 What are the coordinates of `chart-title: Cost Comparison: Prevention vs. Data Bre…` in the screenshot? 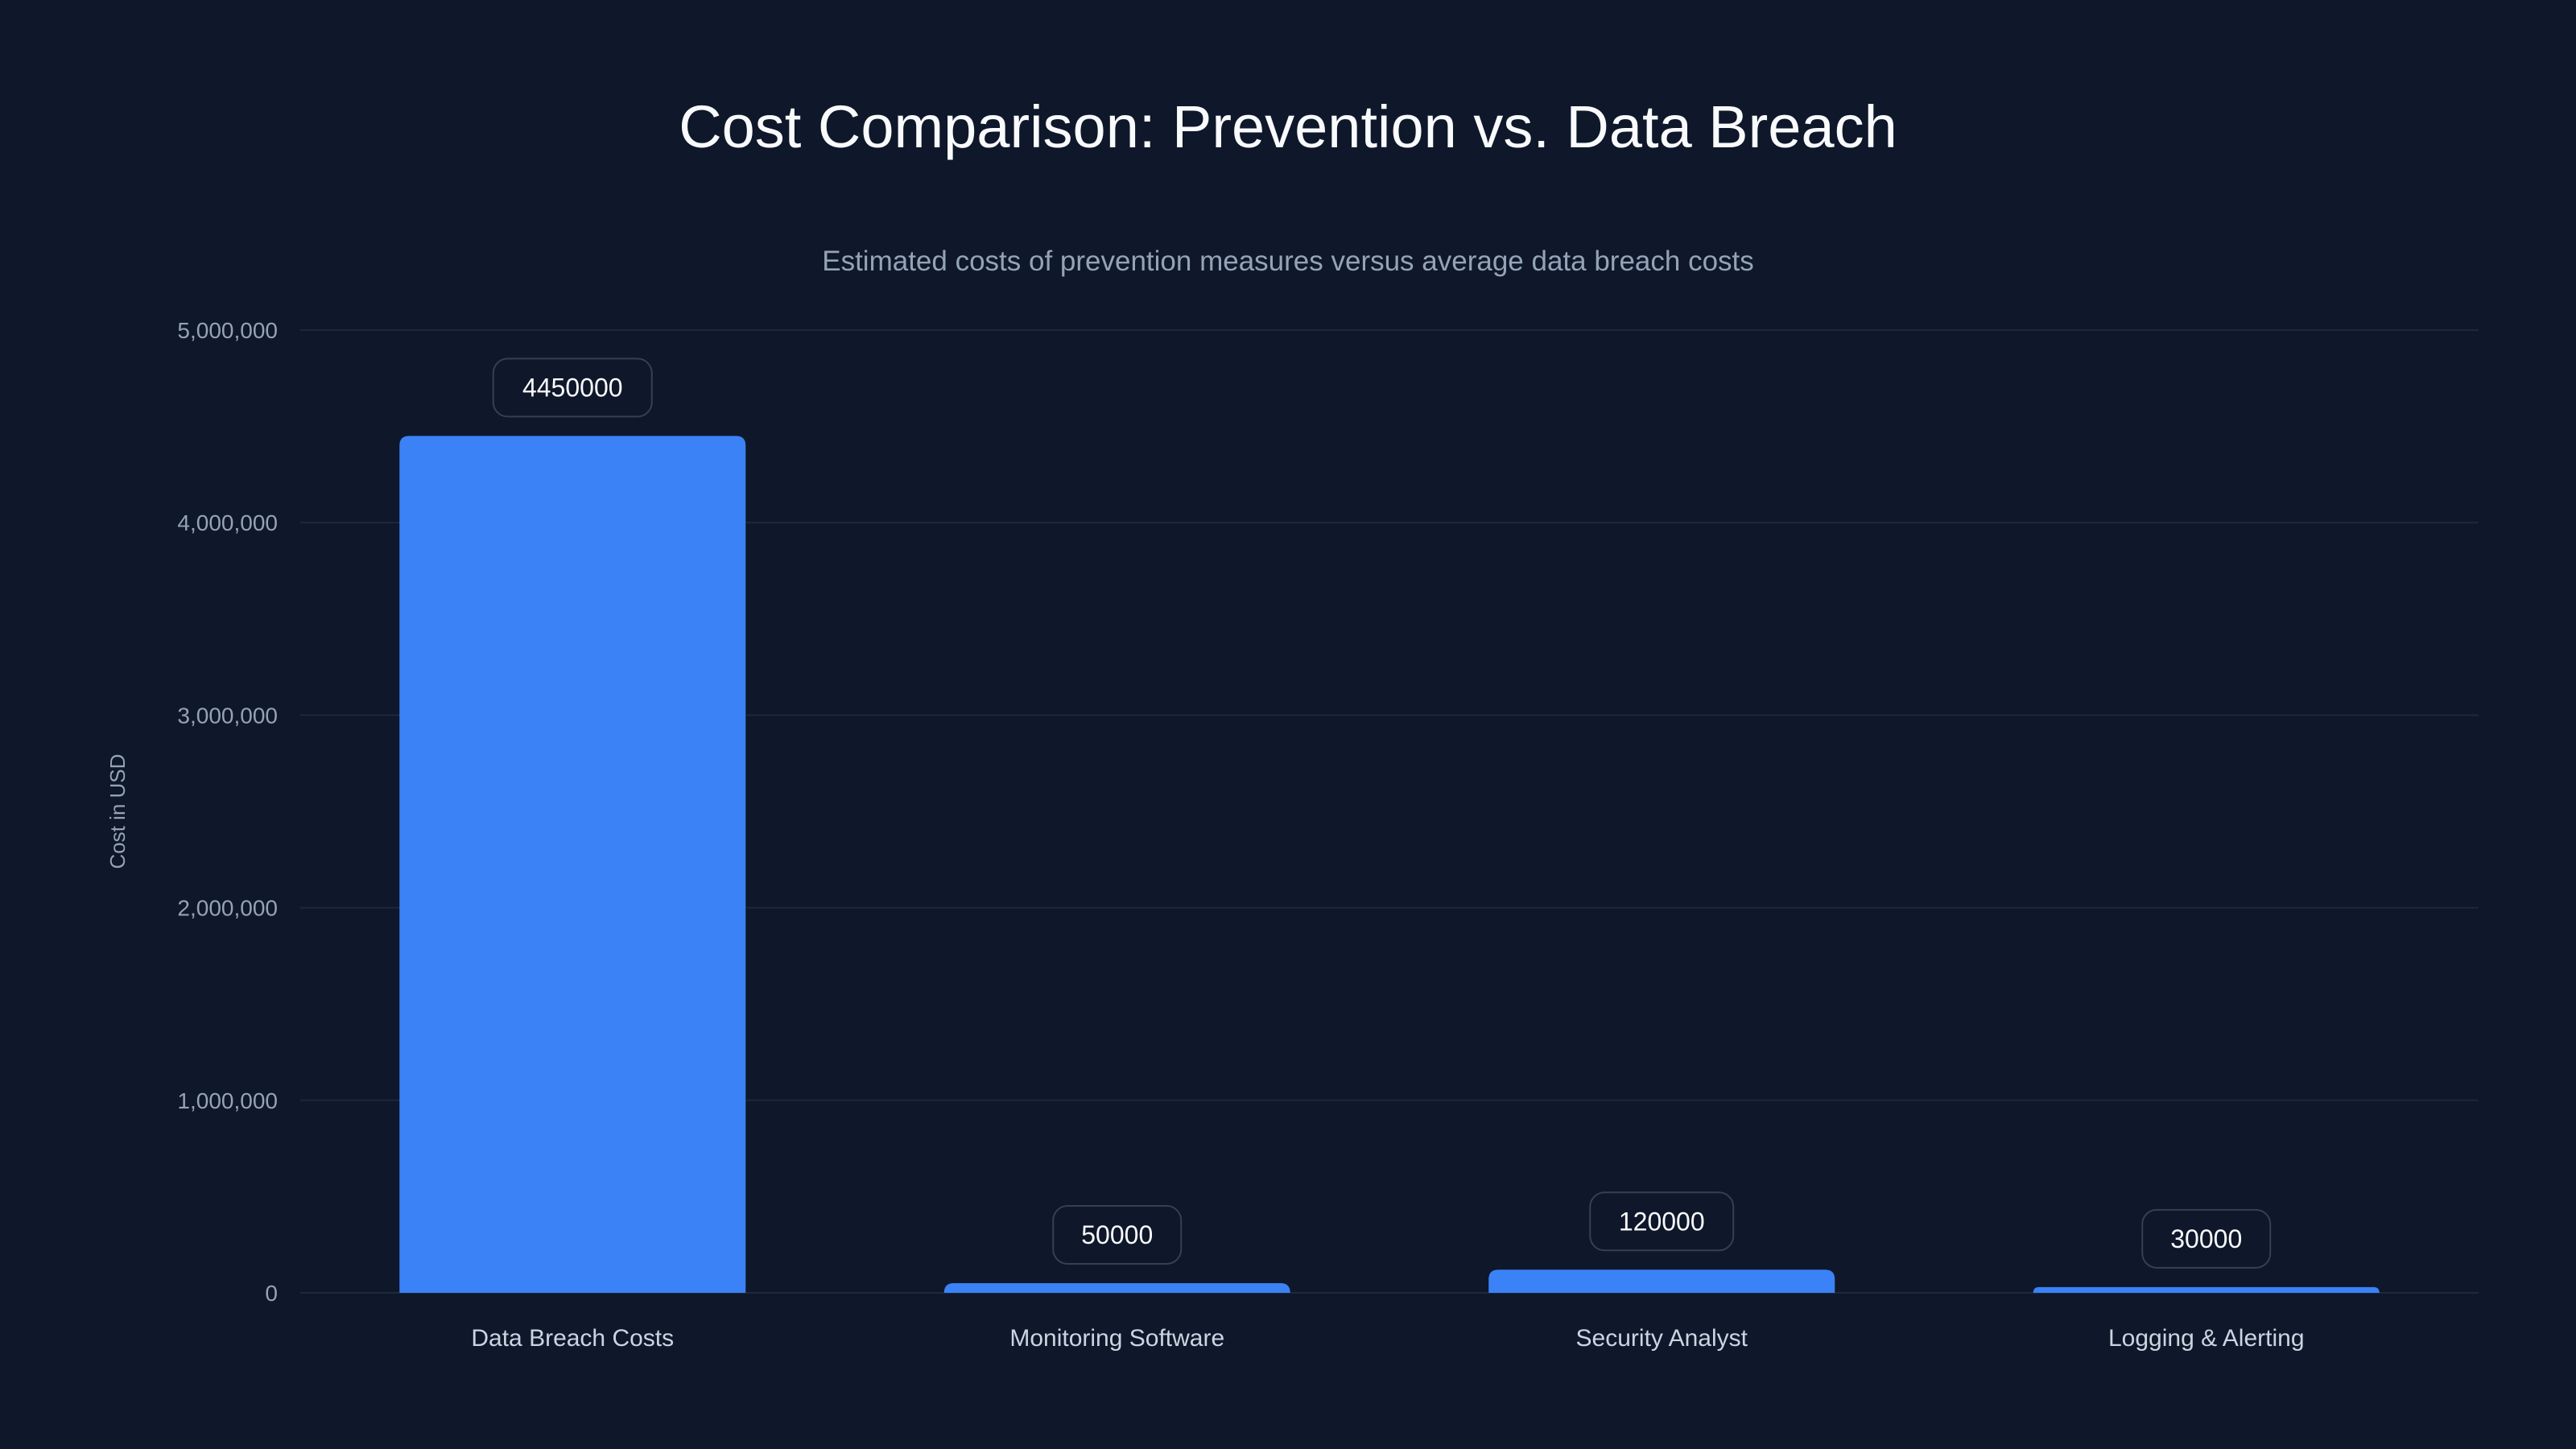 It's located at (1288, 126).